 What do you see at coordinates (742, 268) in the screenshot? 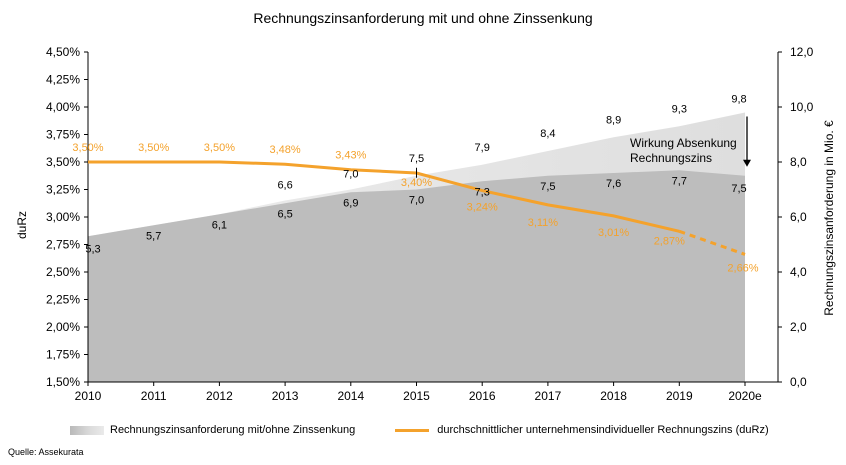
I see `durz-data-label: 2,66%` at bounding box center [742, 268].